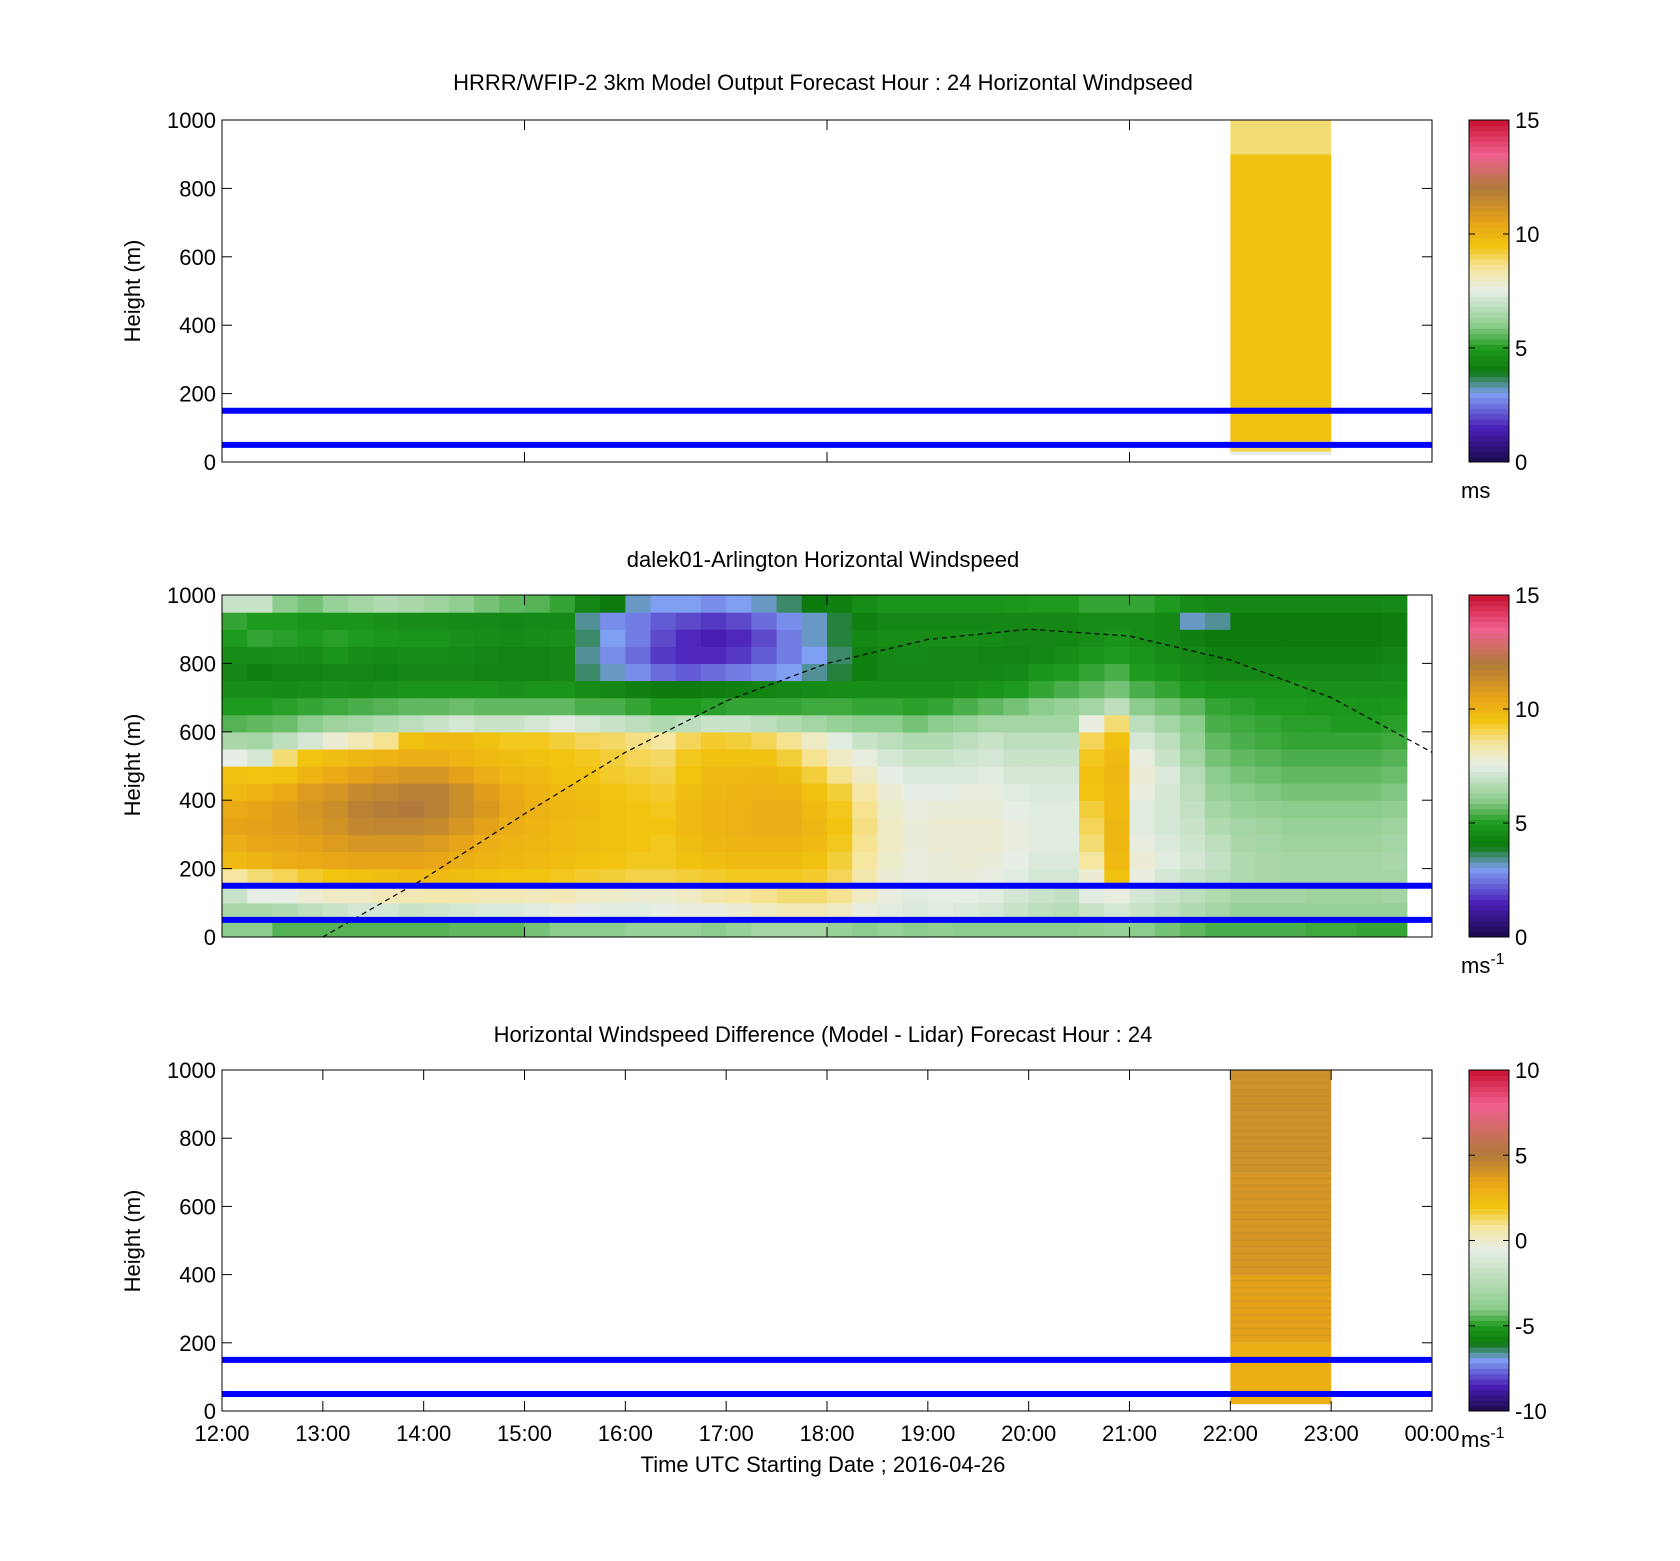  What do you see at coordinates (191, 1070) in the screenshot?
I see `y-tick-label: 1000` at bounding box center [191, 1070].